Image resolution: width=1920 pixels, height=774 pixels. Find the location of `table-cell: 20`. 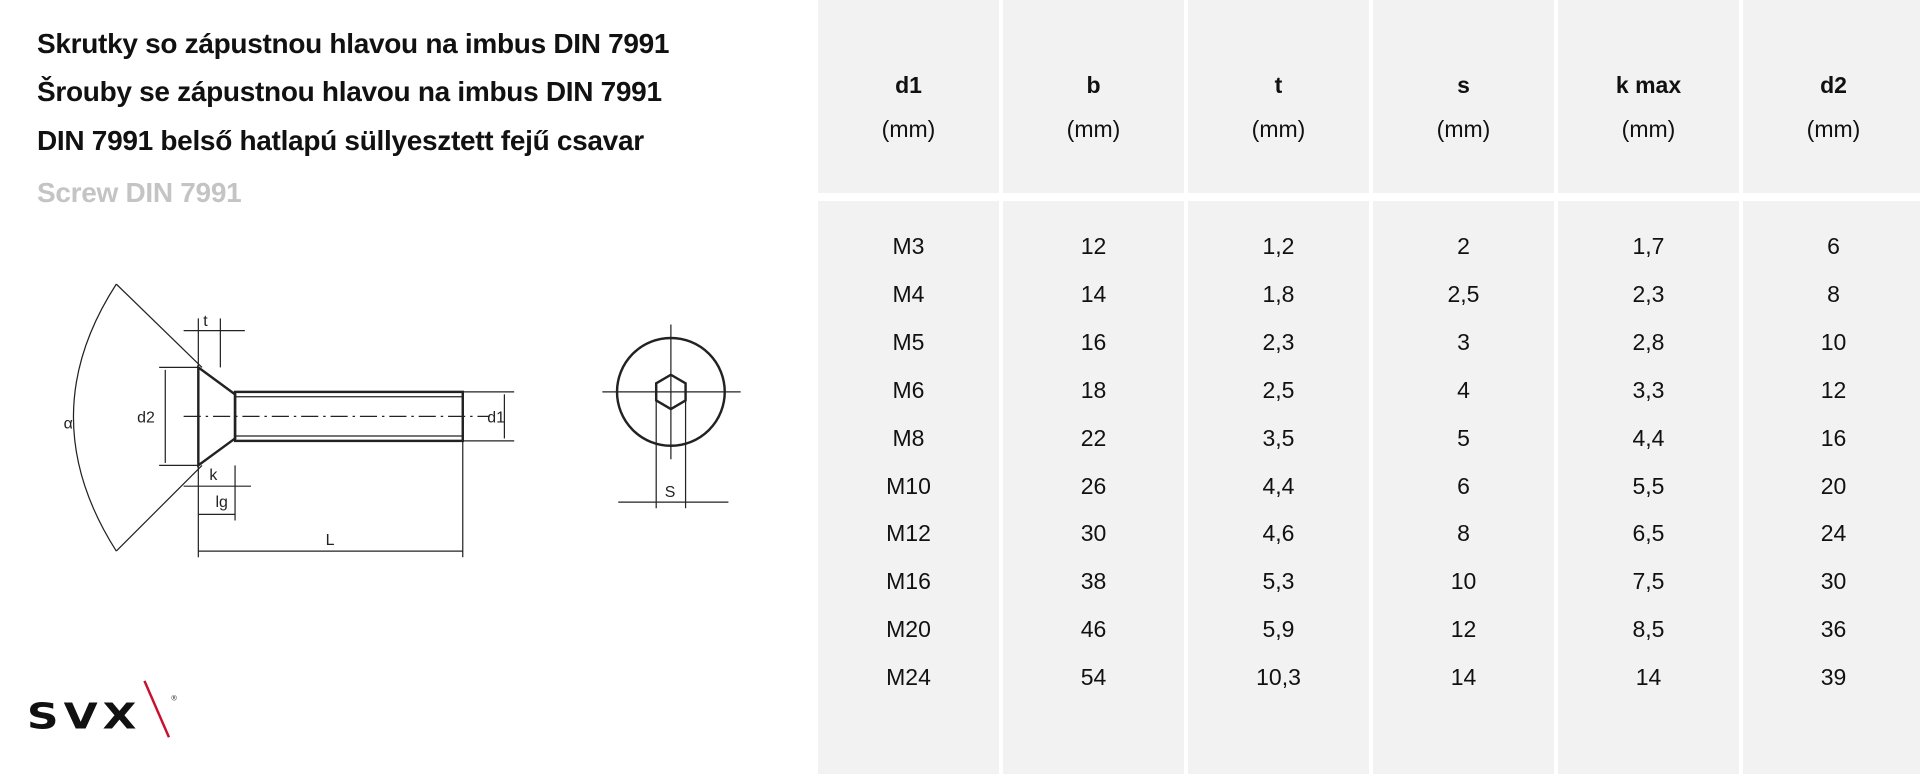

table-cell: 20 is located at coordinates (1833, 485).